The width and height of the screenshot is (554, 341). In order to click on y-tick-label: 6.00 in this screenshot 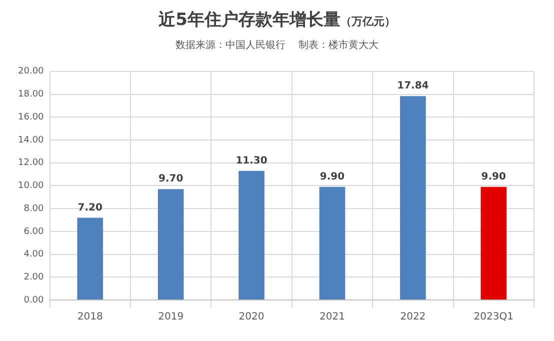, I will do `click(34, 231)`.